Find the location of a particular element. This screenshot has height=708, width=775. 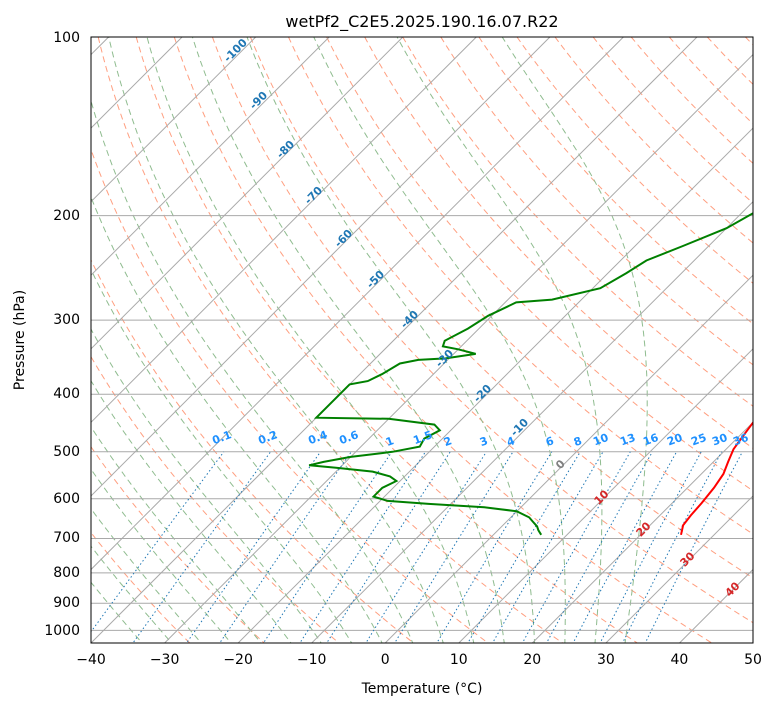

mixing-ratio-label: 1 is located at coordinates (390, 441).